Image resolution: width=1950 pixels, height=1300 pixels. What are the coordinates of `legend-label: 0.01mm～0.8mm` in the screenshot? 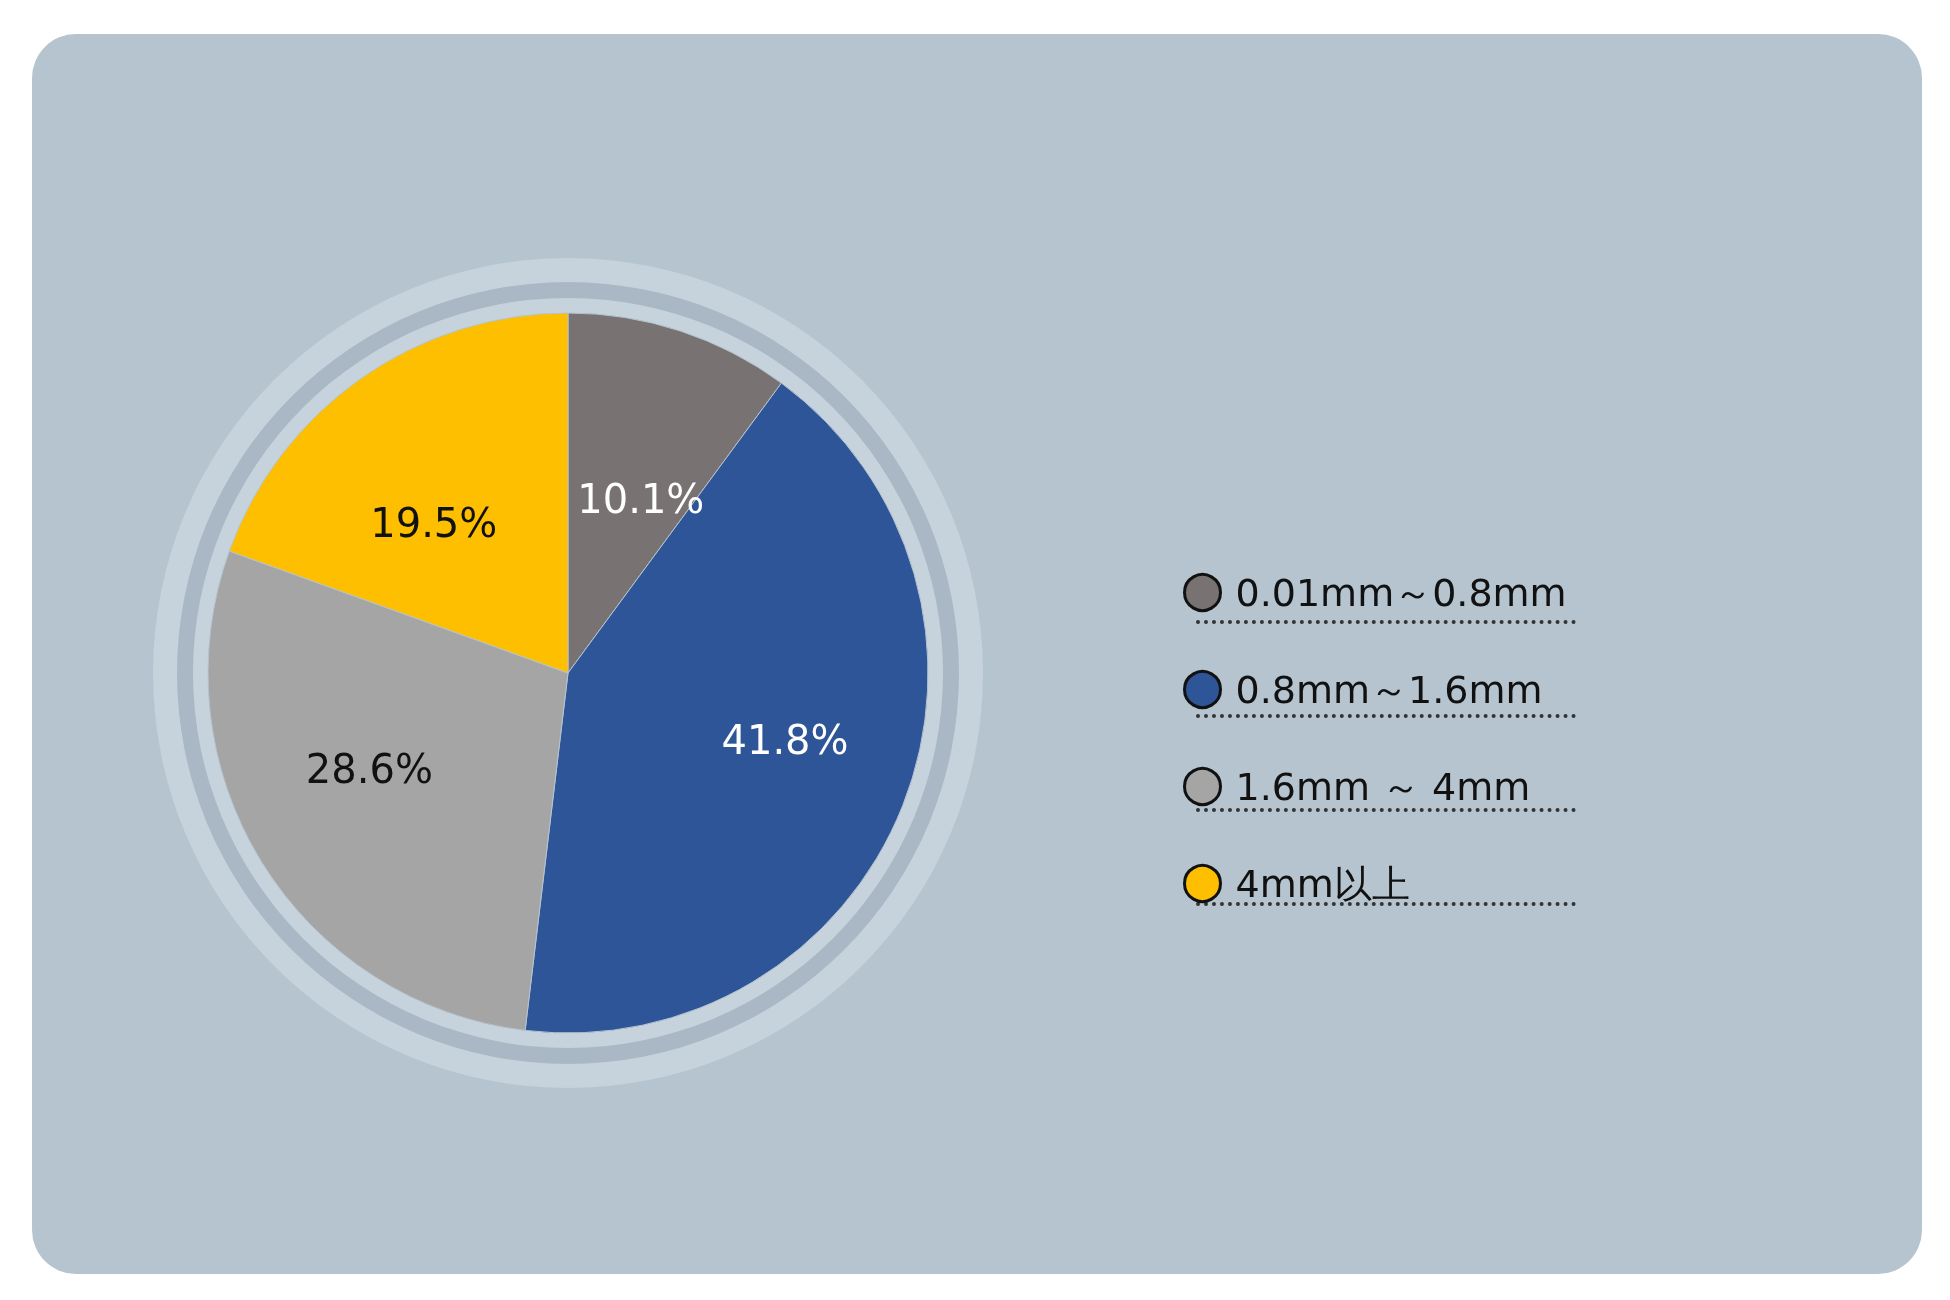 It's located at (1401, 592).